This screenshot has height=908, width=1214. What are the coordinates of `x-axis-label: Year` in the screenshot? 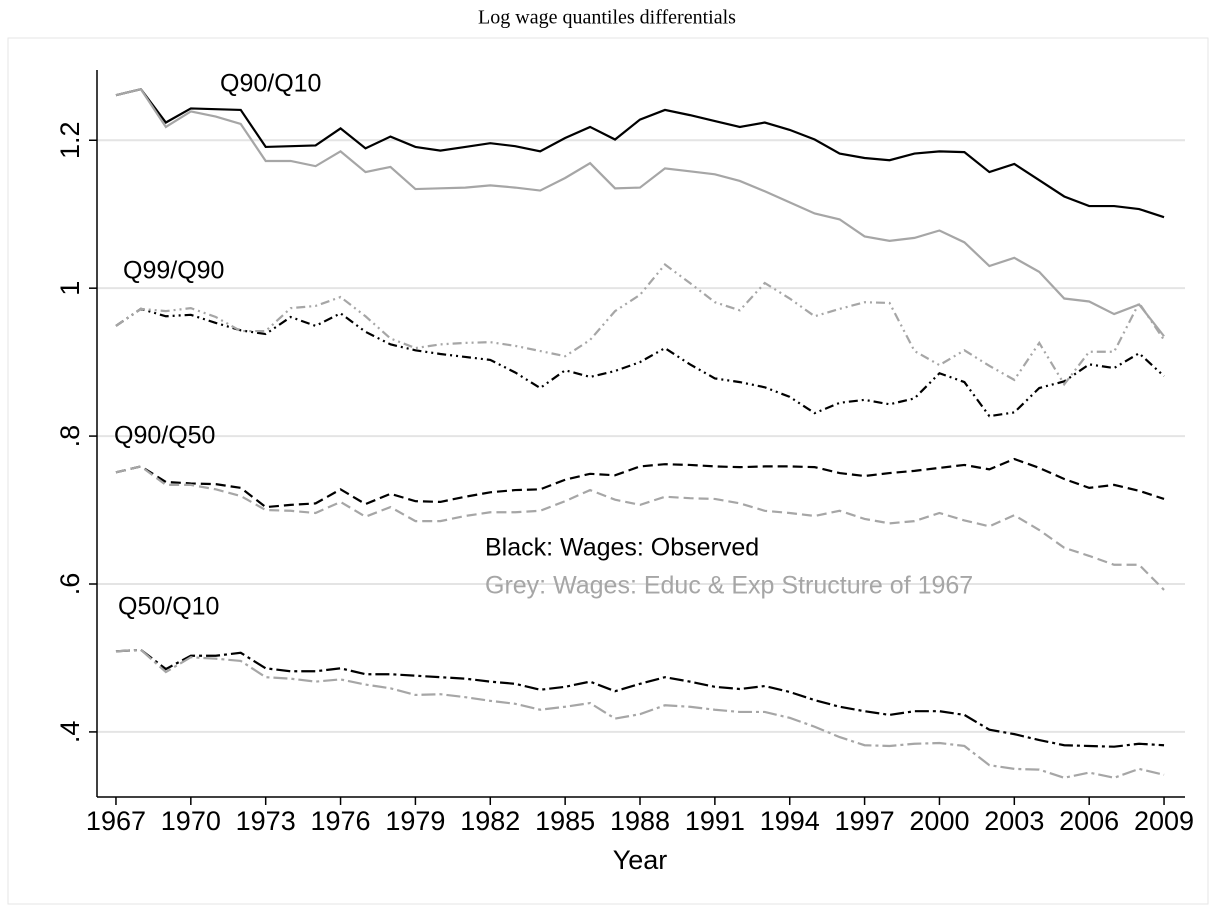 It's located at (640, 860).